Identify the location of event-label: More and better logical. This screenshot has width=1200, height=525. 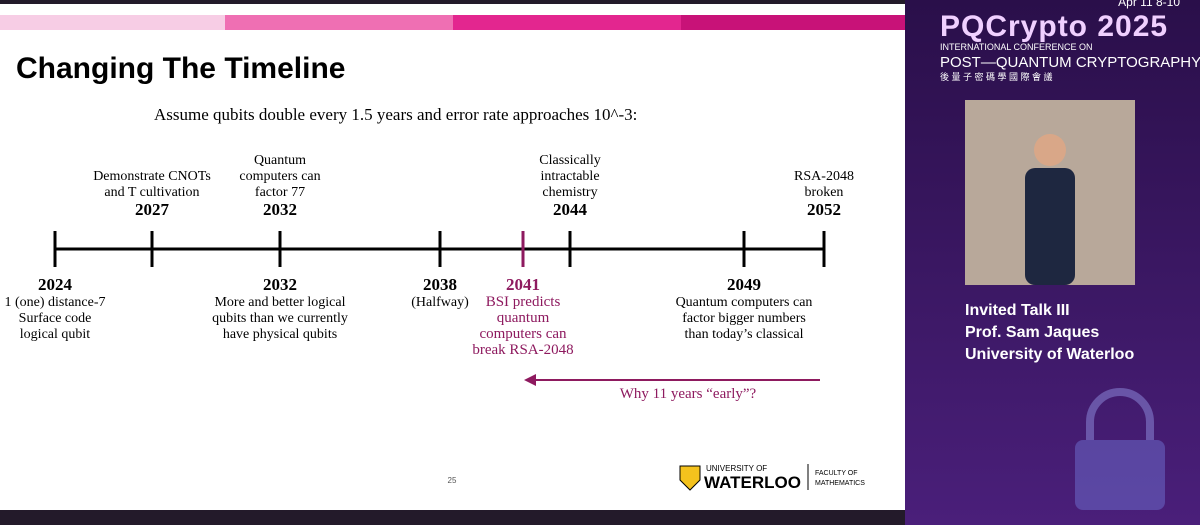
(279, 302).